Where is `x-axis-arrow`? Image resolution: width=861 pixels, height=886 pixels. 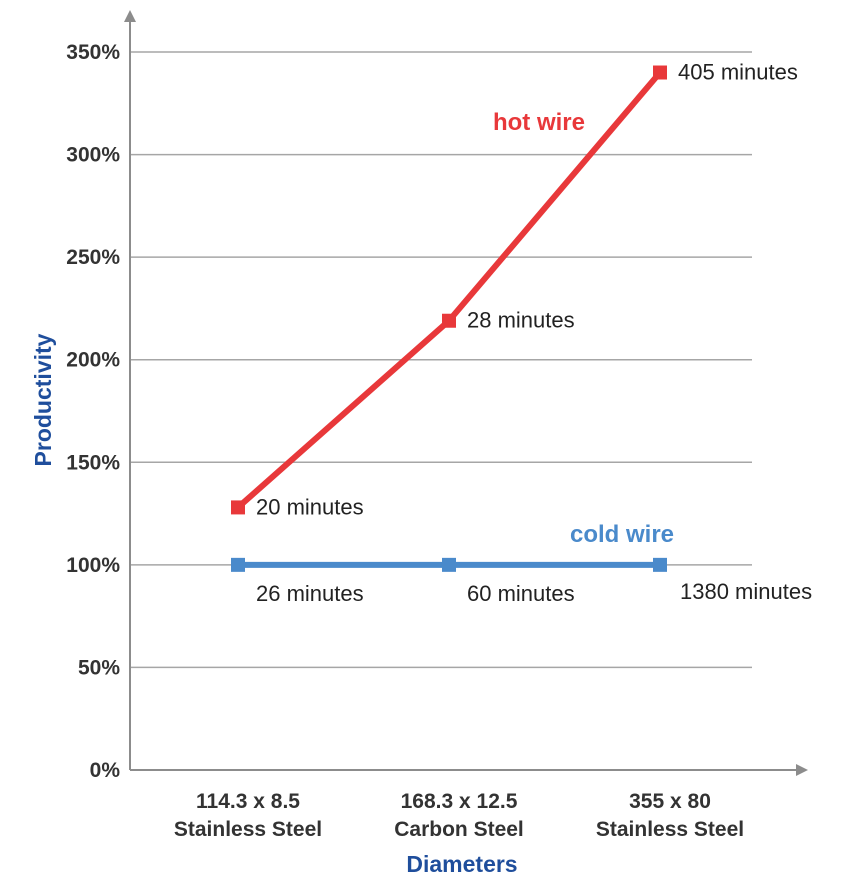 x-axis-arrow is located at coordinates (802, 770).